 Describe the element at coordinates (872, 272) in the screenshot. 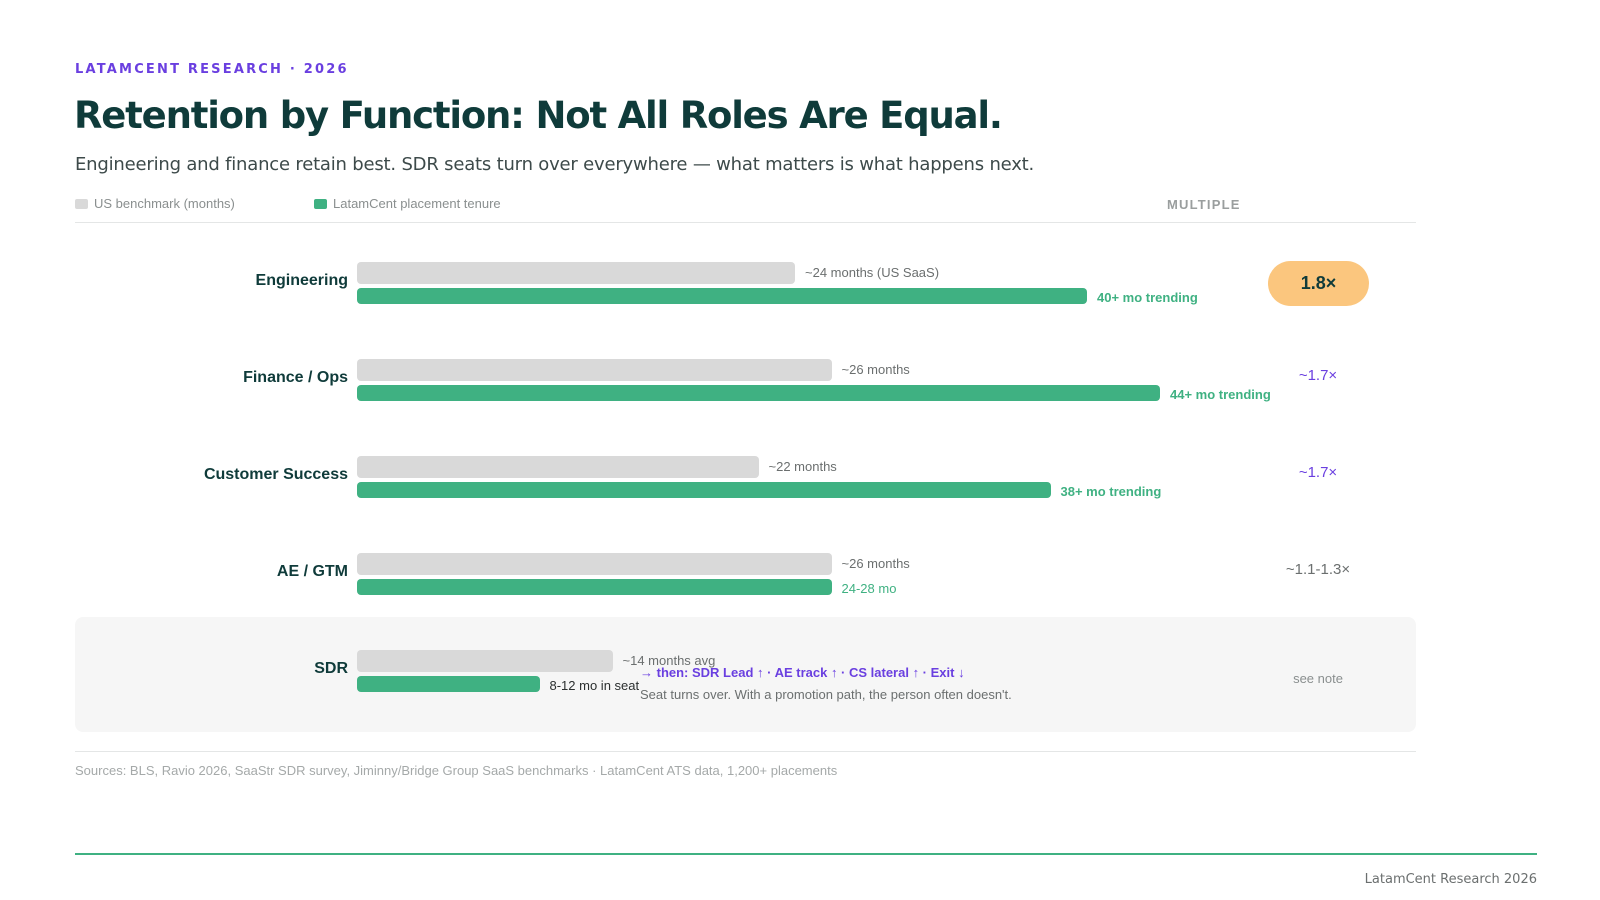

I see `data-label-us: ~24 months (US SaaS)` at that location.